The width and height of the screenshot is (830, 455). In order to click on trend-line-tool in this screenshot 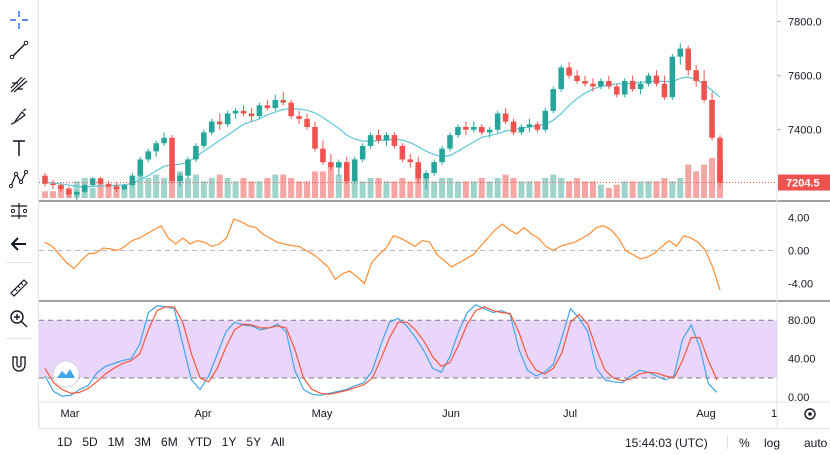, I will do `click(19, 50)`.